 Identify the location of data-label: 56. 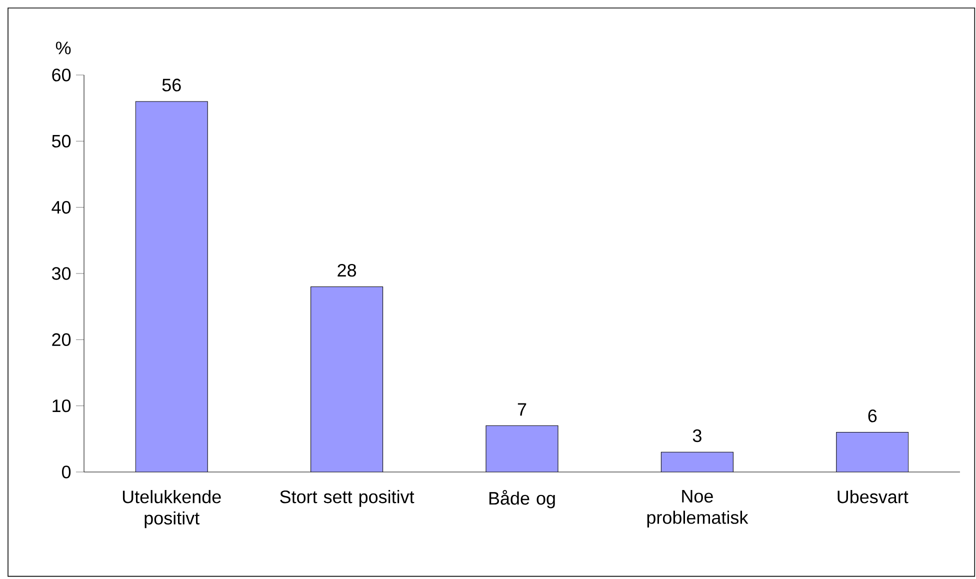
(171, 85).